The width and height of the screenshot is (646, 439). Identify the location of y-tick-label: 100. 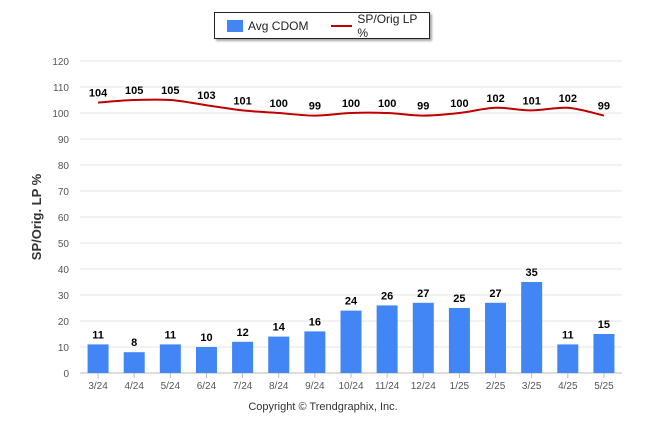
(60, 114).